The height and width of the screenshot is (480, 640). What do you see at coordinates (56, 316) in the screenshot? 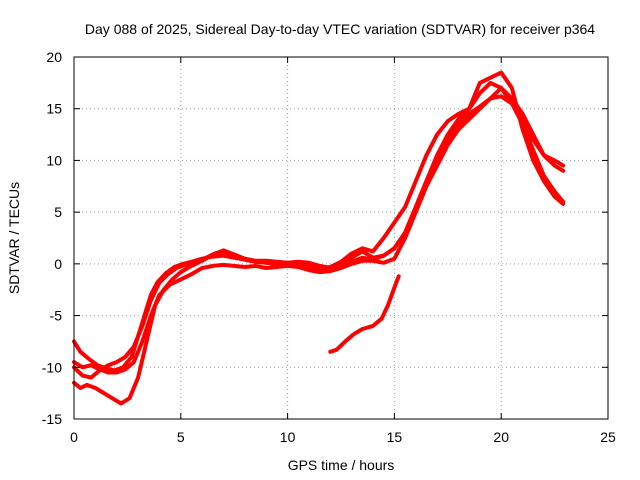
I see `y-tick-label: -5` at bounding box center [56, 316].